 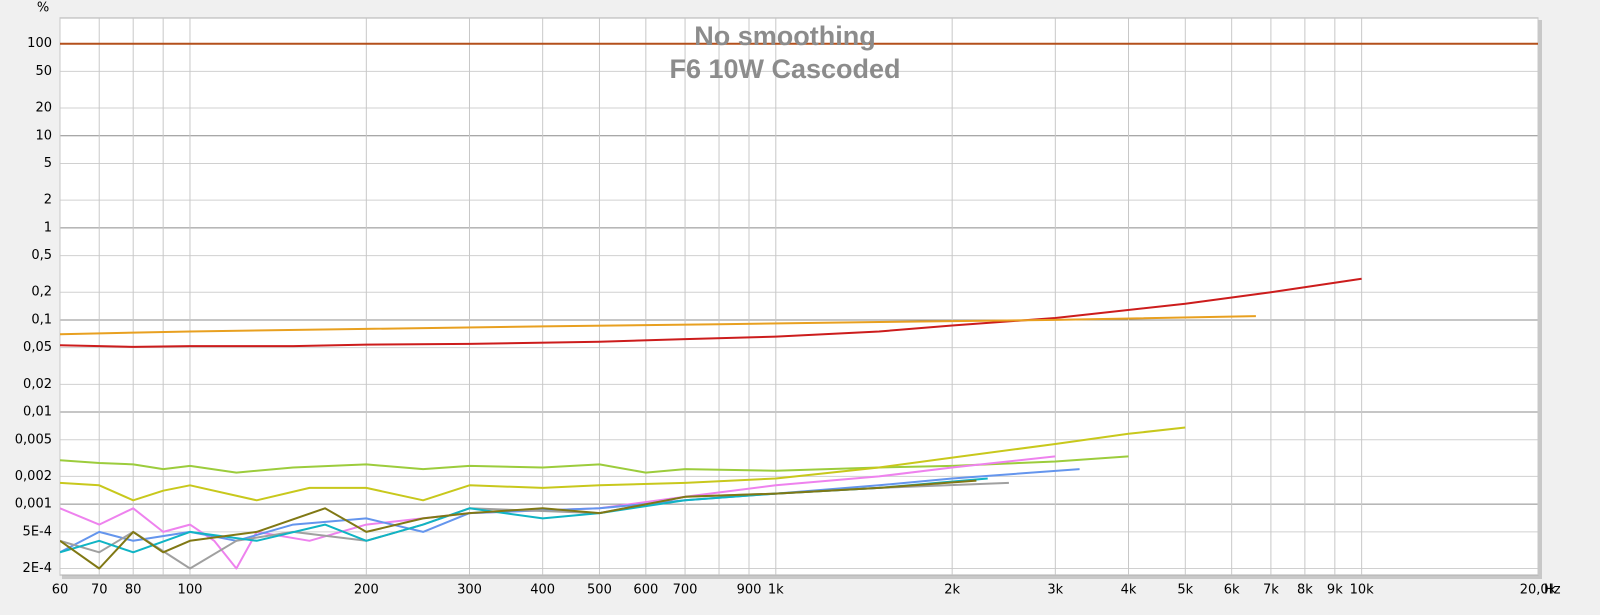 I want to click on y-tick-label: 2, so click(x=48, y=200).